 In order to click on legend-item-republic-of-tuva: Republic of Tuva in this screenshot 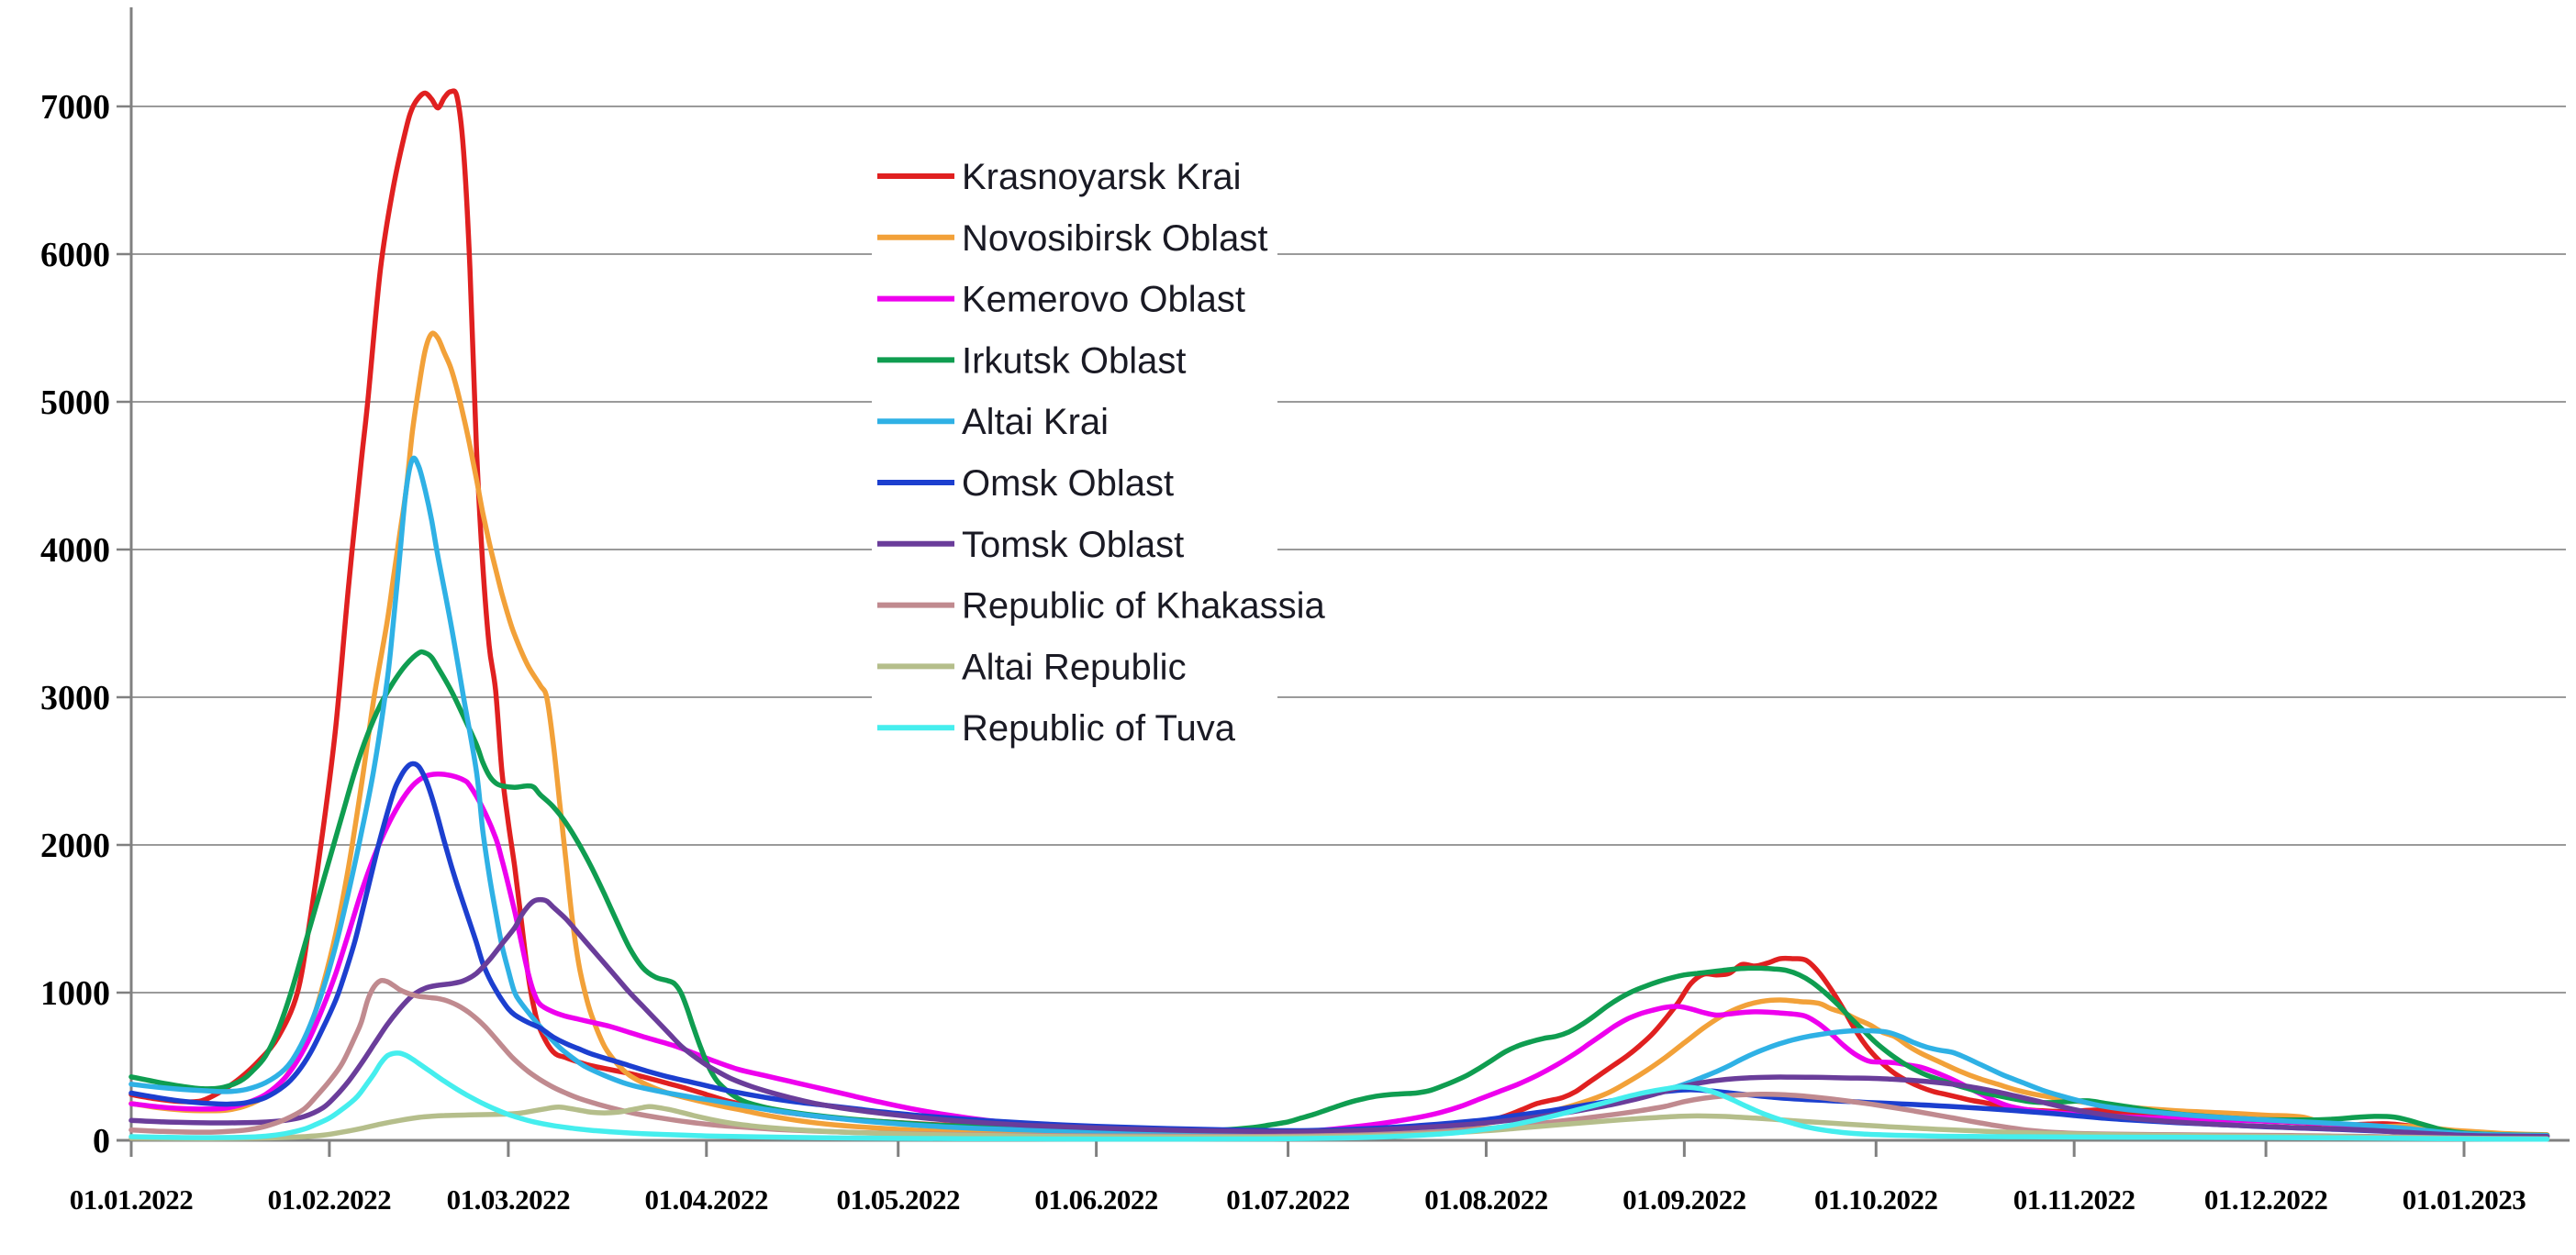, I will do `click(1056, 728)`.